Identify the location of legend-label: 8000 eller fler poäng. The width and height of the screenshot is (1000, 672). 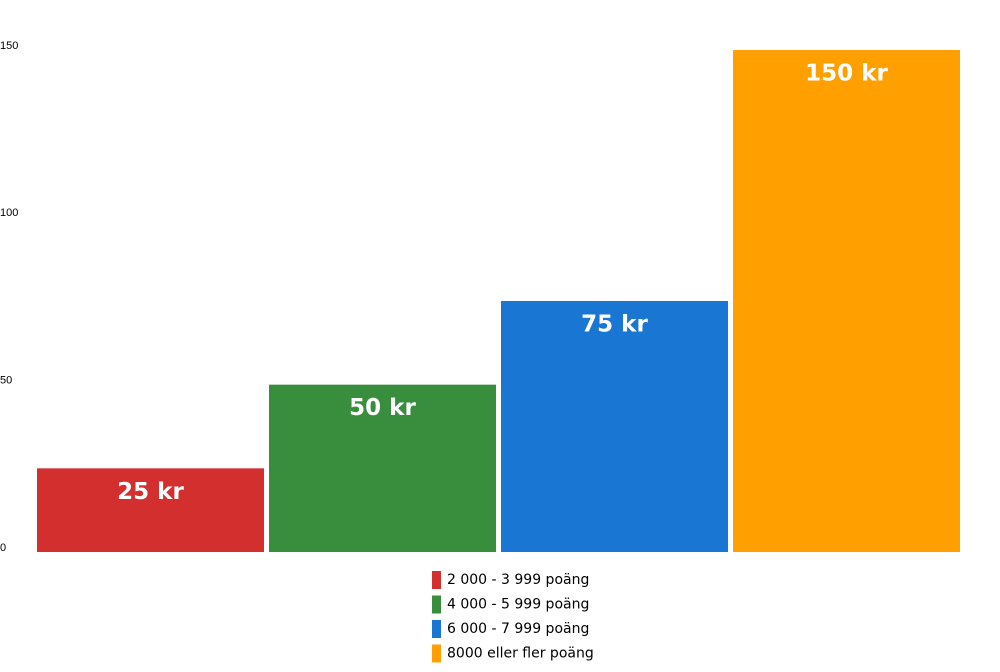
(520, 654).